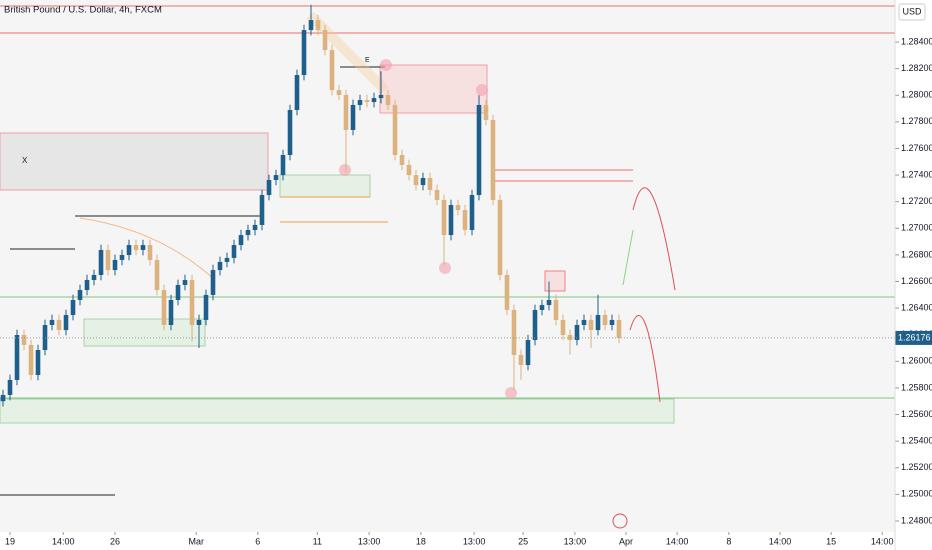  Describe the element at coordinates (916, 361) in the screenshot. I see `y-tick-label: 1.26000` at that location.